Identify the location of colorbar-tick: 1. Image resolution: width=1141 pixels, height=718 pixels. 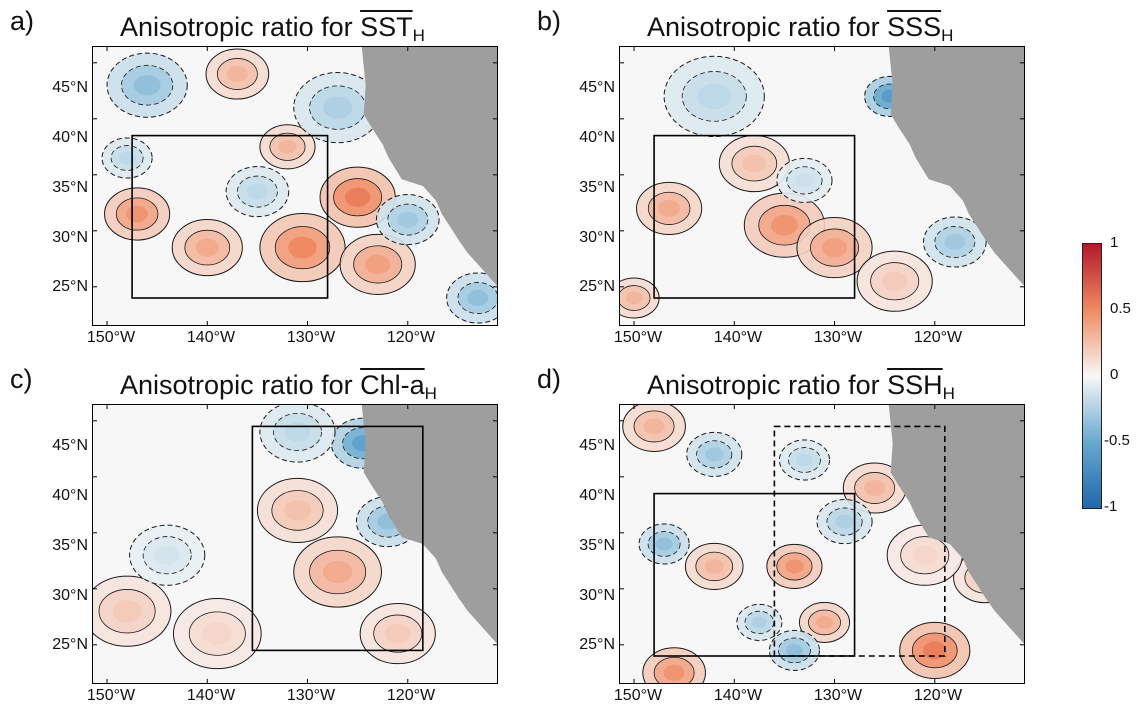
(1114, 242).